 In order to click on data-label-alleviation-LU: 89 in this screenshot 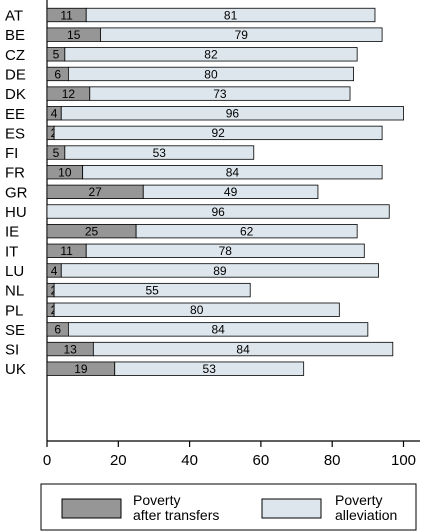, I will do `click(220, 271)`.